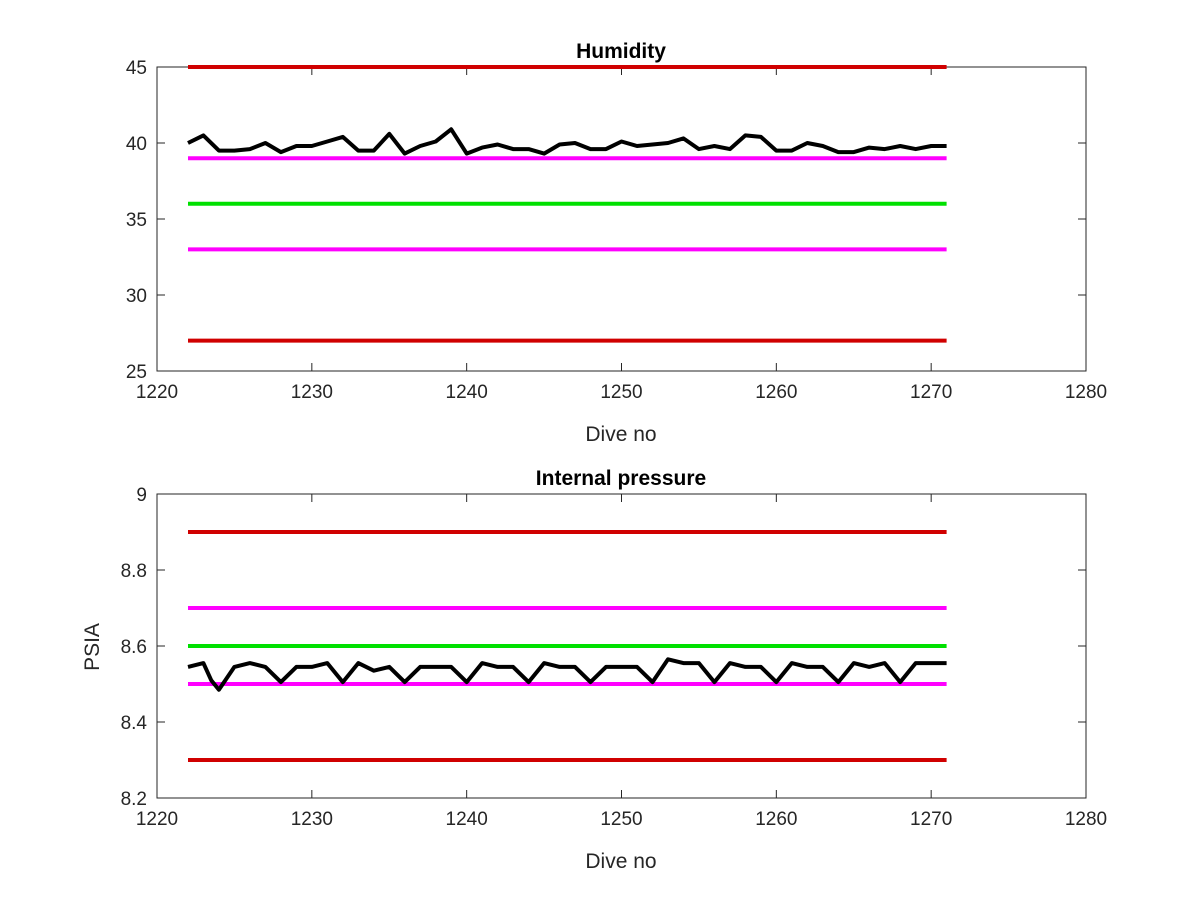 This screenshot has height=900, width=1200. What do you see at coordinates (620, 434) in the screenshot?
I see `humidity-x-axis-label: Dive no` at bounding box center [620, 434].